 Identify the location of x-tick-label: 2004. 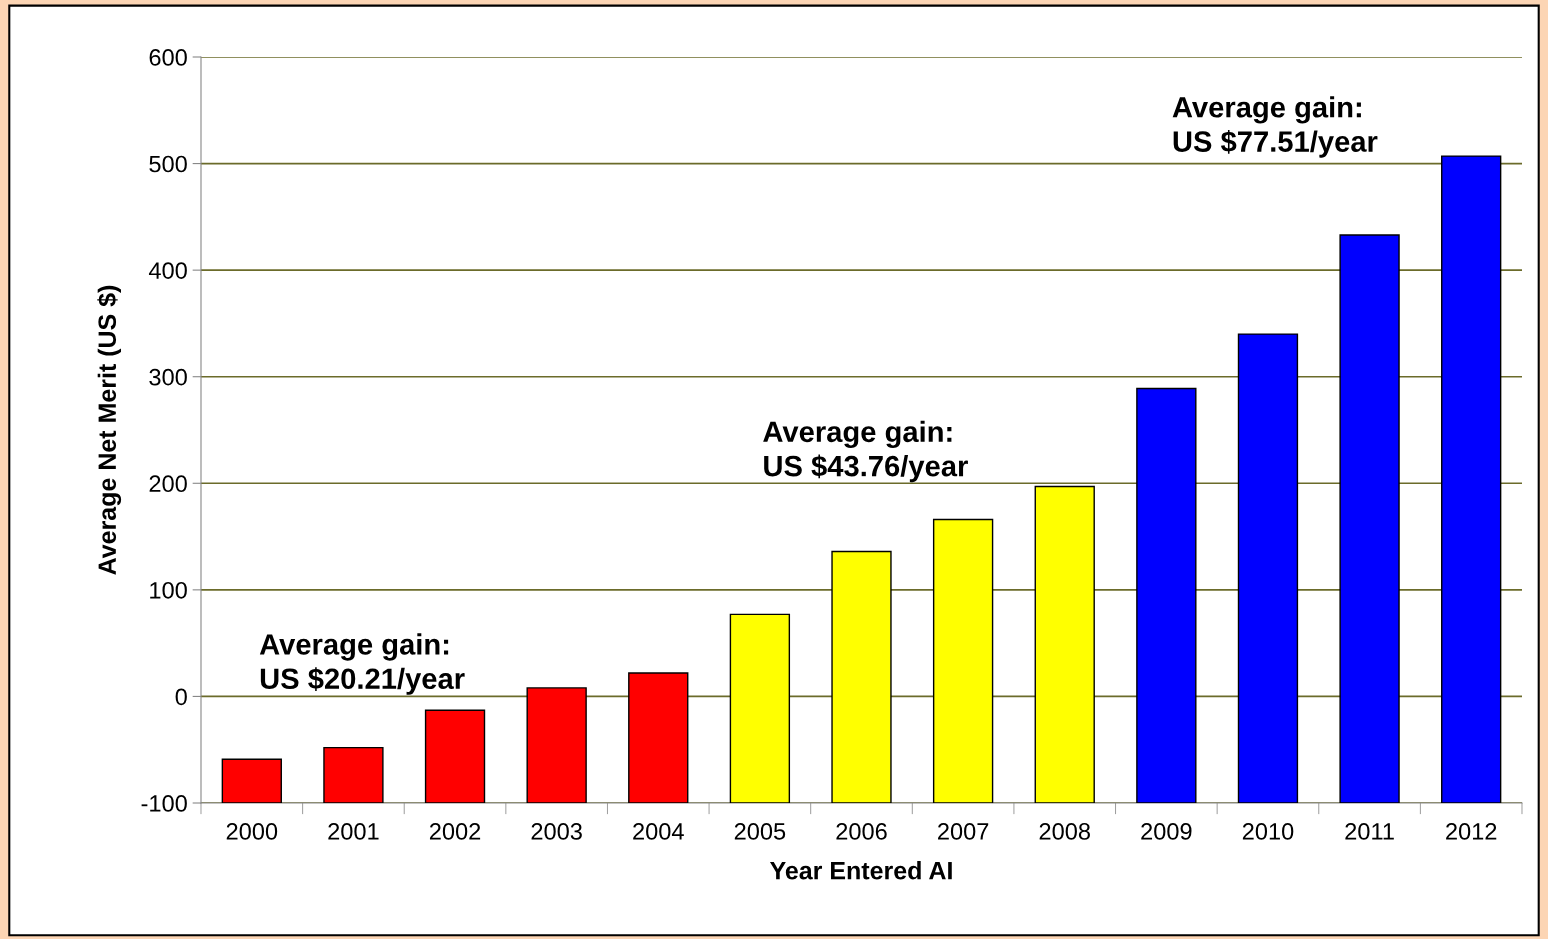
(658, 831).